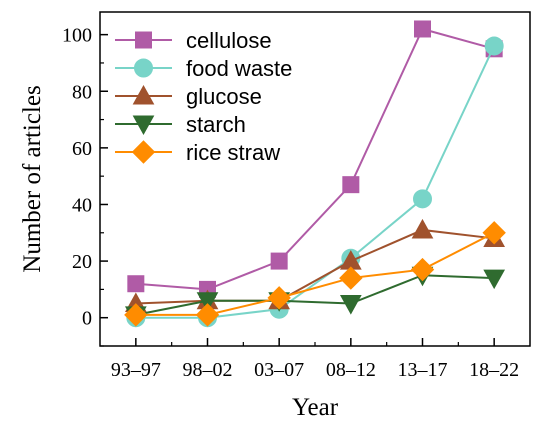 This screenshot has width=550, height=434. I want to click on y-tick-label: 80, so click(82, 92).